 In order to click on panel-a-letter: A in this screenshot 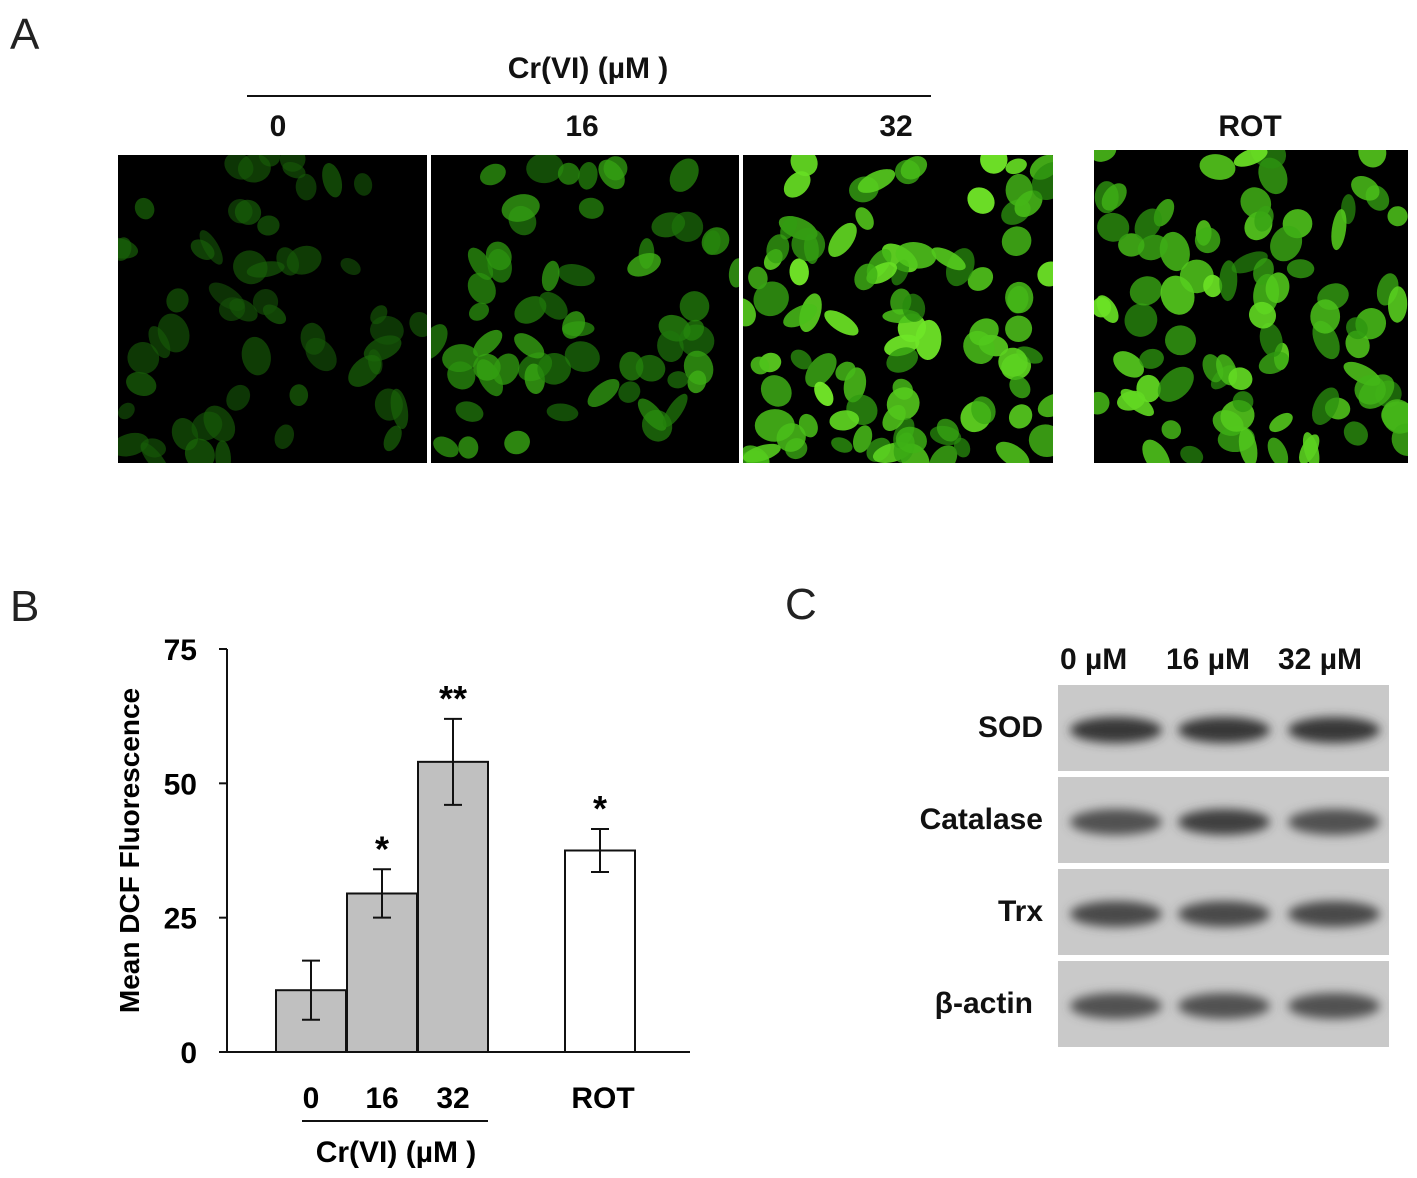, I will do `click(25, 34)`.